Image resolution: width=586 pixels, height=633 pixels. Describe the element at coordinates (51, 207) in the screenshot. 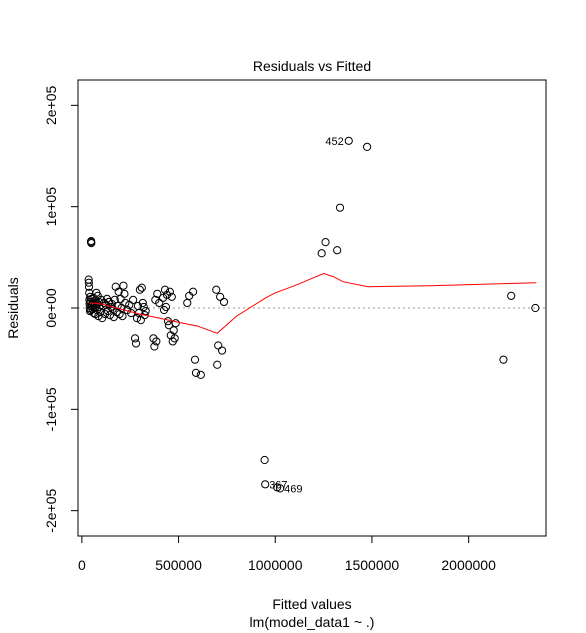

I see `y-tick-label: 1e+05` at that location.